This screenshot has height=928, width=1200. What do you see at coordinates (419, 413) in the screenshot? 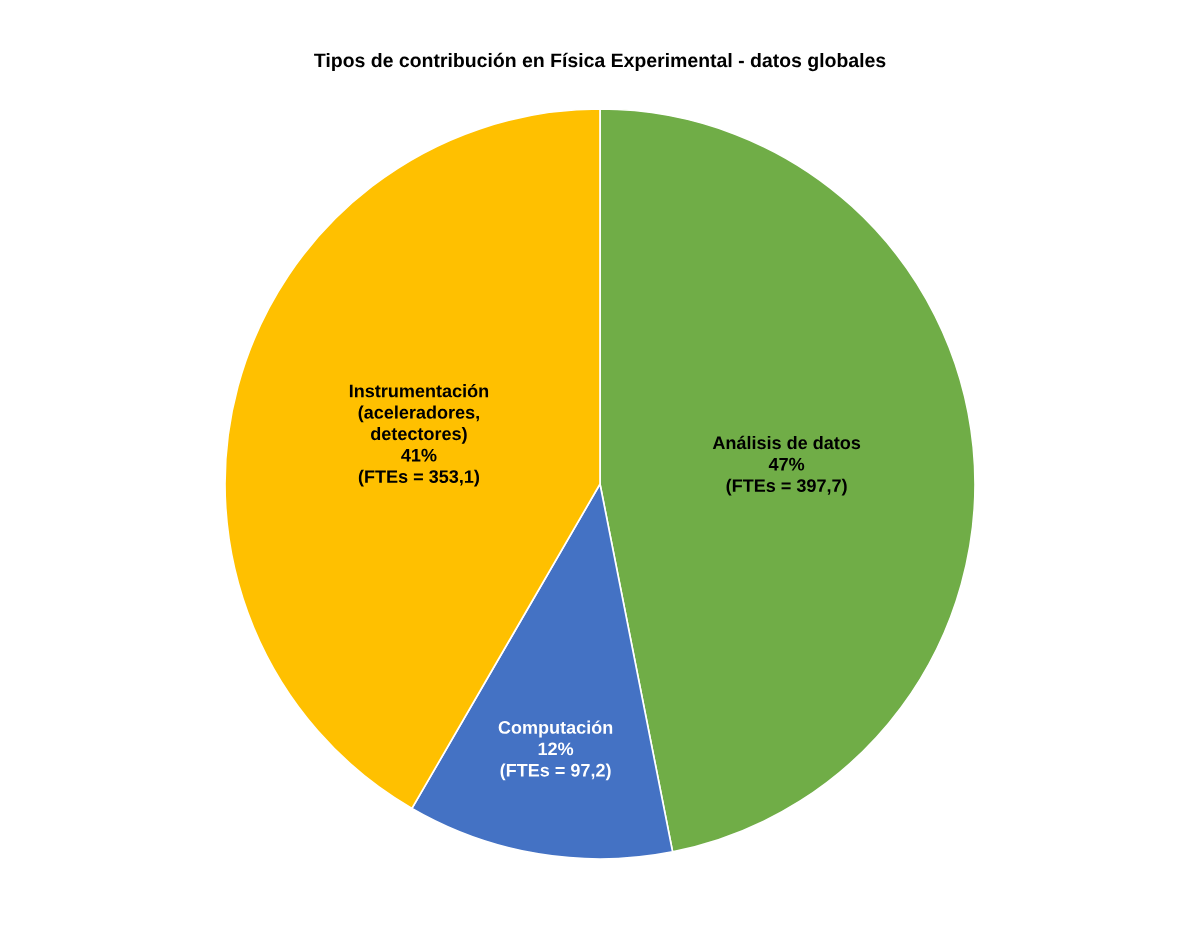
I see `slice-label: Instrumentación (aceleradores, detectores)` at bounding box center [419, 413].